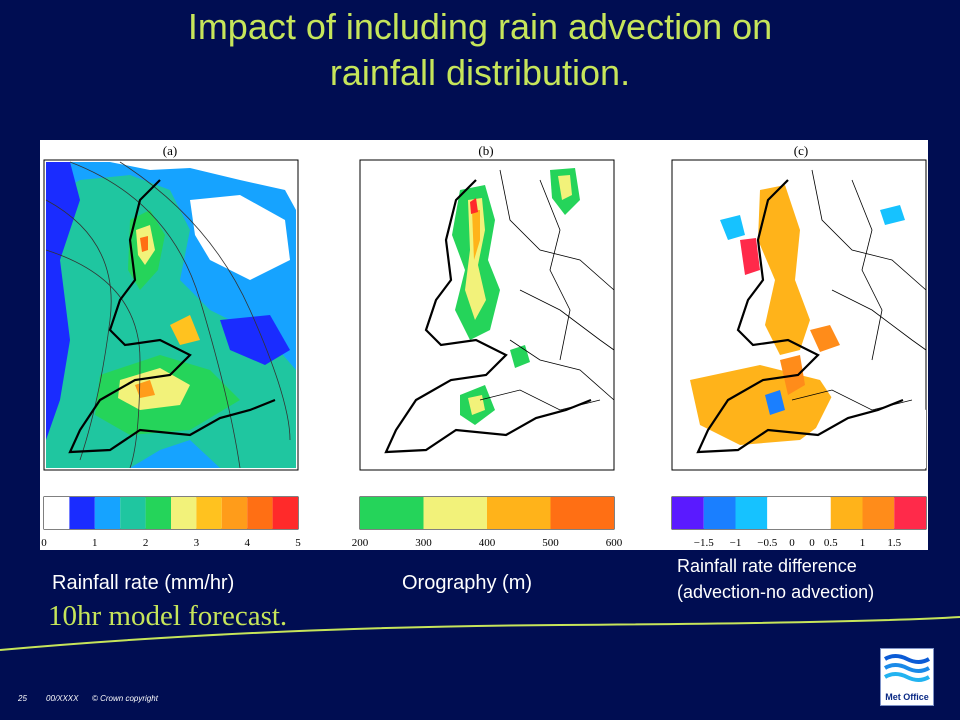 Image resolution: width=960 pixels, height=720 pixels. I want to click on panel-c-label: (c), so click(801, 150).